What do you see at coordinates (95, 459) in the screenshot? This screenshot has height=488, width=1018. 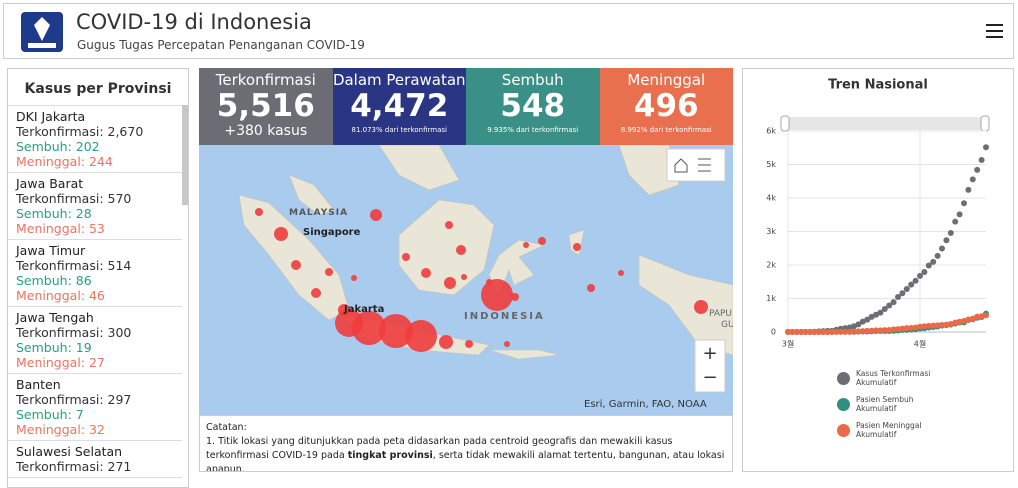 I see `province-item: Sulawesi Selatan Terkonfirmasi: 271` at bounding box center [95, 459].